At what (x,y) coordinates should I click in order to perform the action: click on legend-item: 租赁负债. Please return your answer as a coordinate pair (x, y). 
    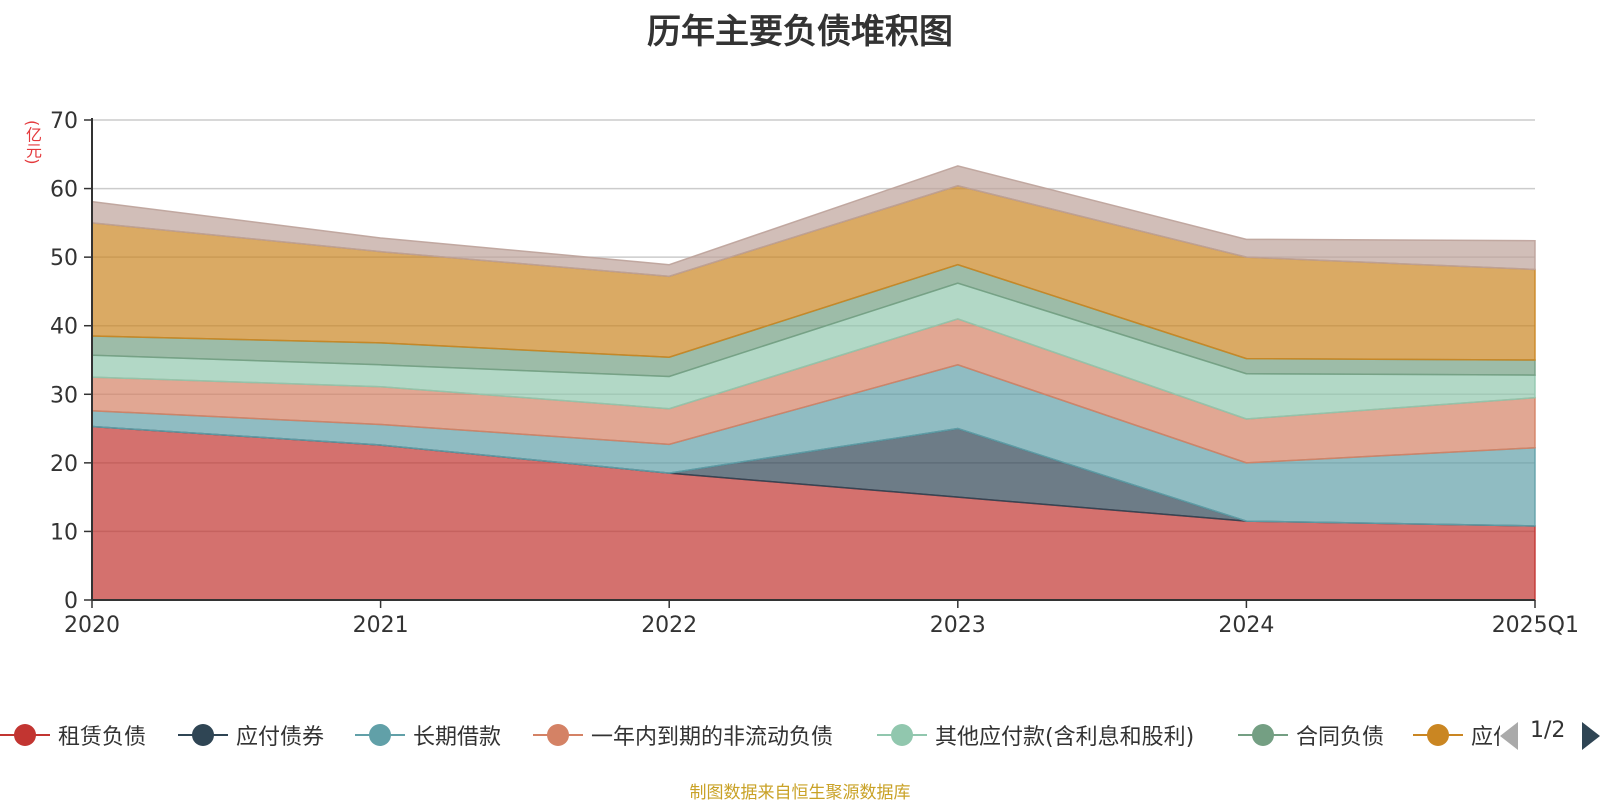
    Looking at the image, I should click on (73, 735).